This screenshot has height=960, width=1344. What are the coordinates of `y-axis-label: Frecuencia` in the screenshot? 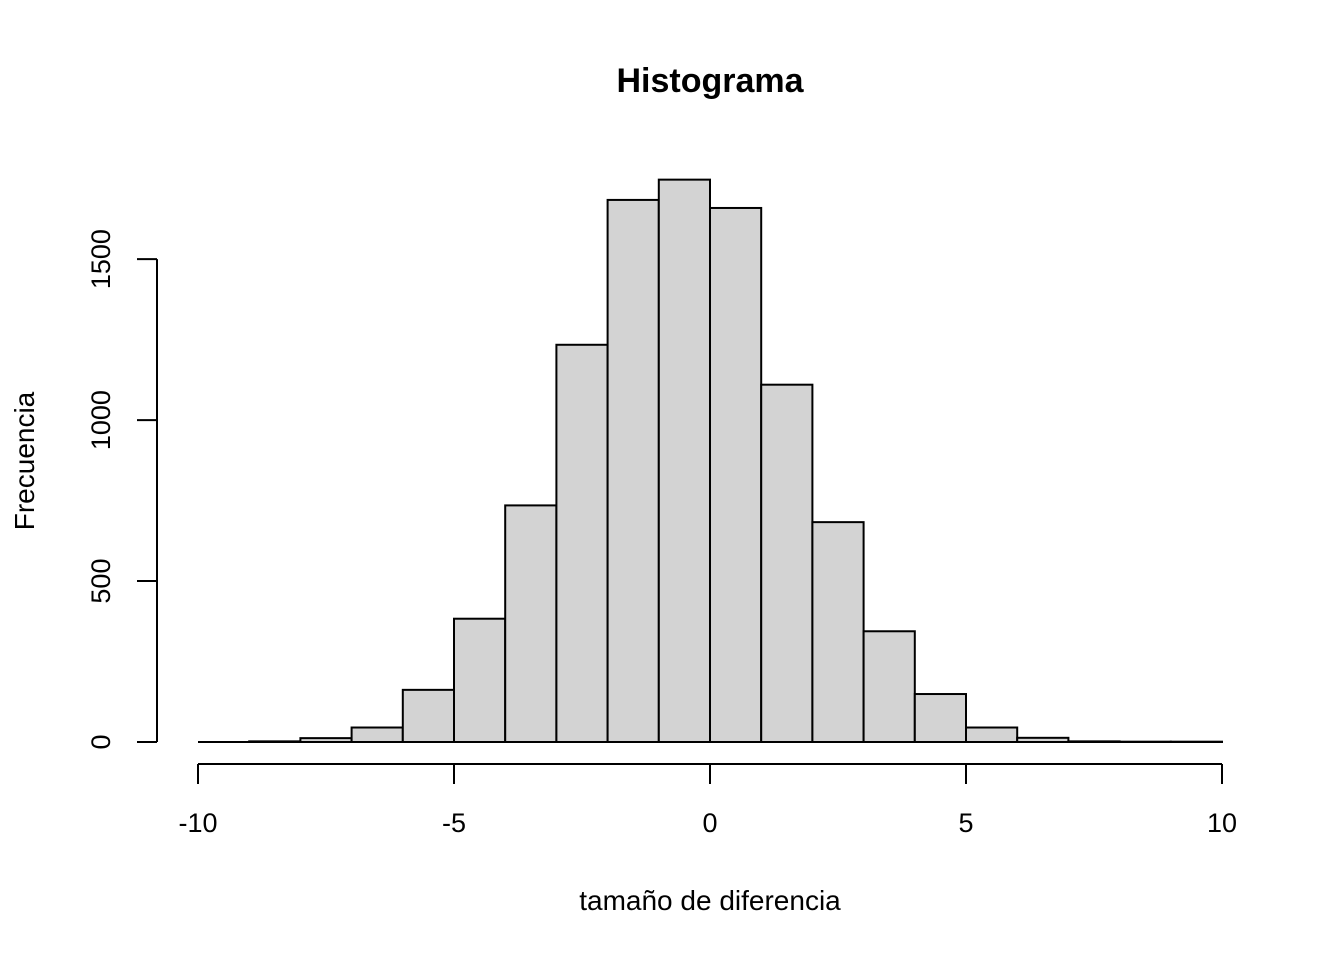 It's located at (24, 460).